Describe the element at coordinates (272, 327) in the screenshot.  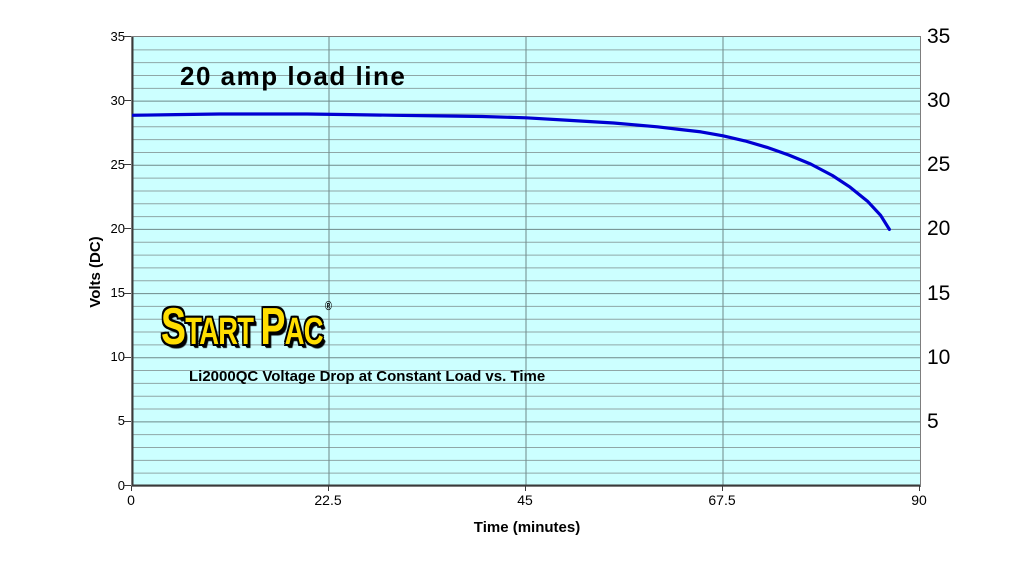
I see `logo-letter-p: P` at that location.